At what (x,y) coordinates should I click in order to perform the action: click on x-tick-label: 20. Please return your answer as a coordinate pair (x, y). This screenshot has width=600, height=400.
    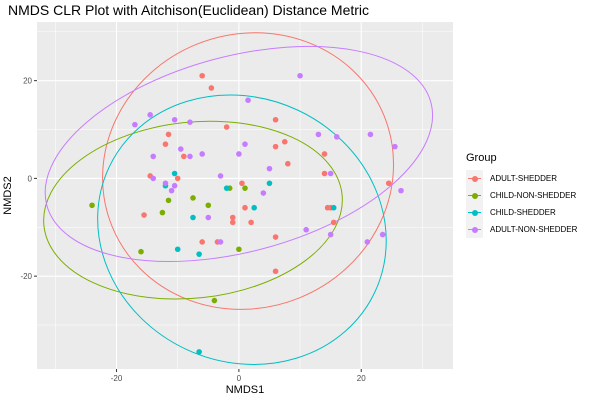
    Looking at the image, I should click on (361, 378).